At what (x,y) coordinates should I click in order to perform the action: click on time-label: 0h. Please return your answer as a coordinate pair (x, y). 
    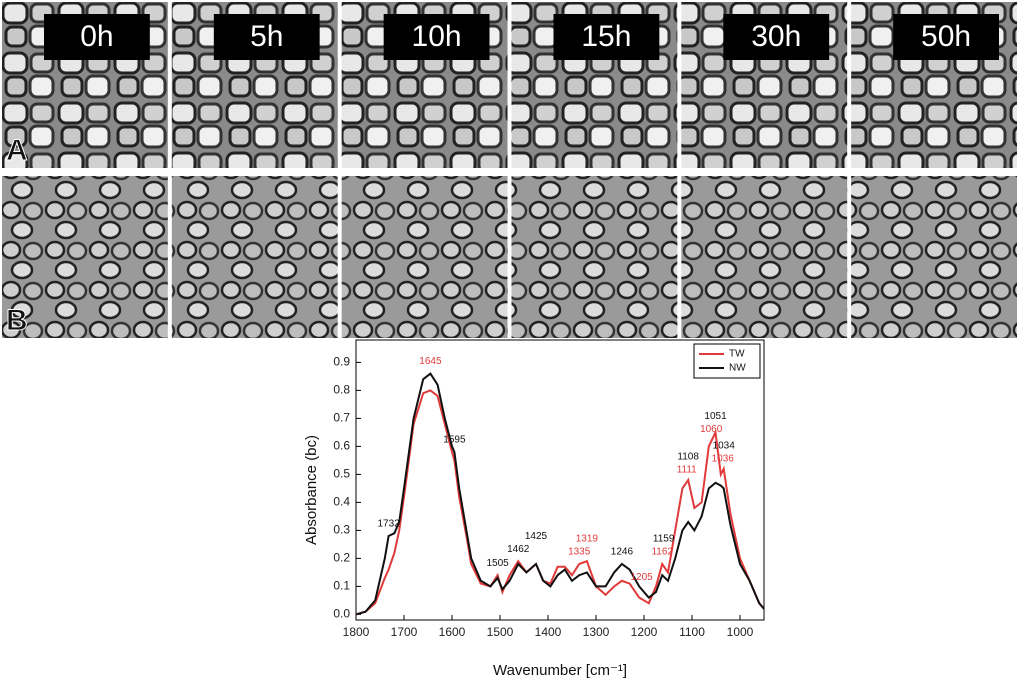
    Looking at the image, I should click on (96, 36).